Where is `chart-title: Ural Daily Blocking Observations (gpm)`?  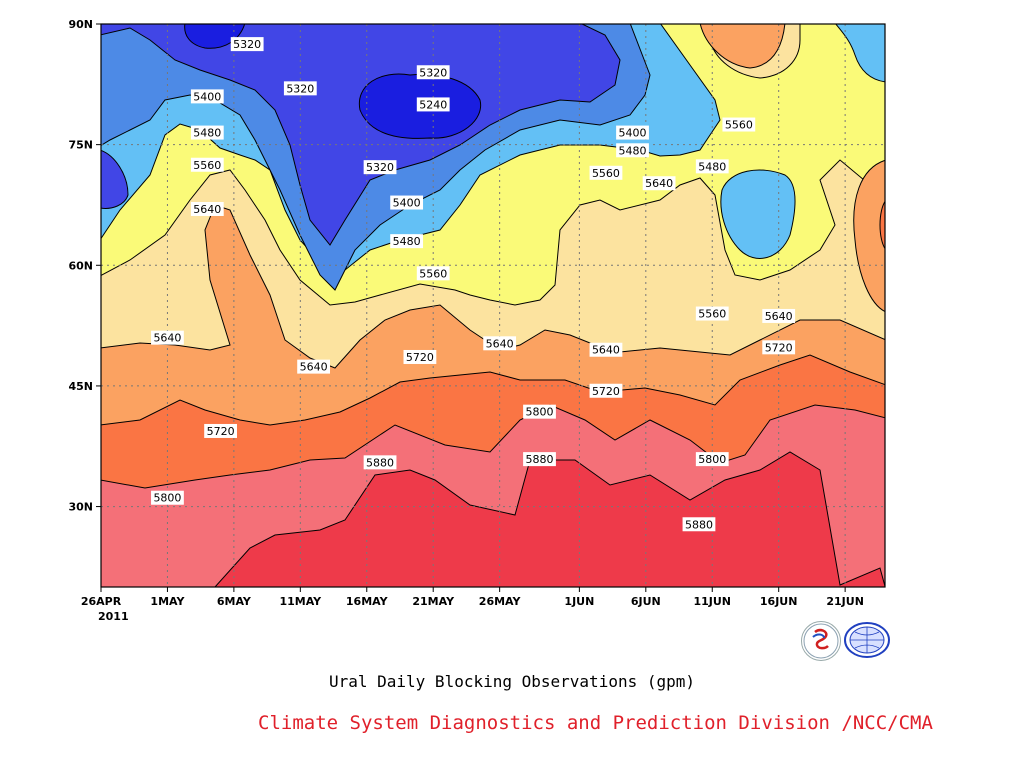 chart-title: Ural Daily Blocking Observations (gpm) is located at coordinates (512, 681).